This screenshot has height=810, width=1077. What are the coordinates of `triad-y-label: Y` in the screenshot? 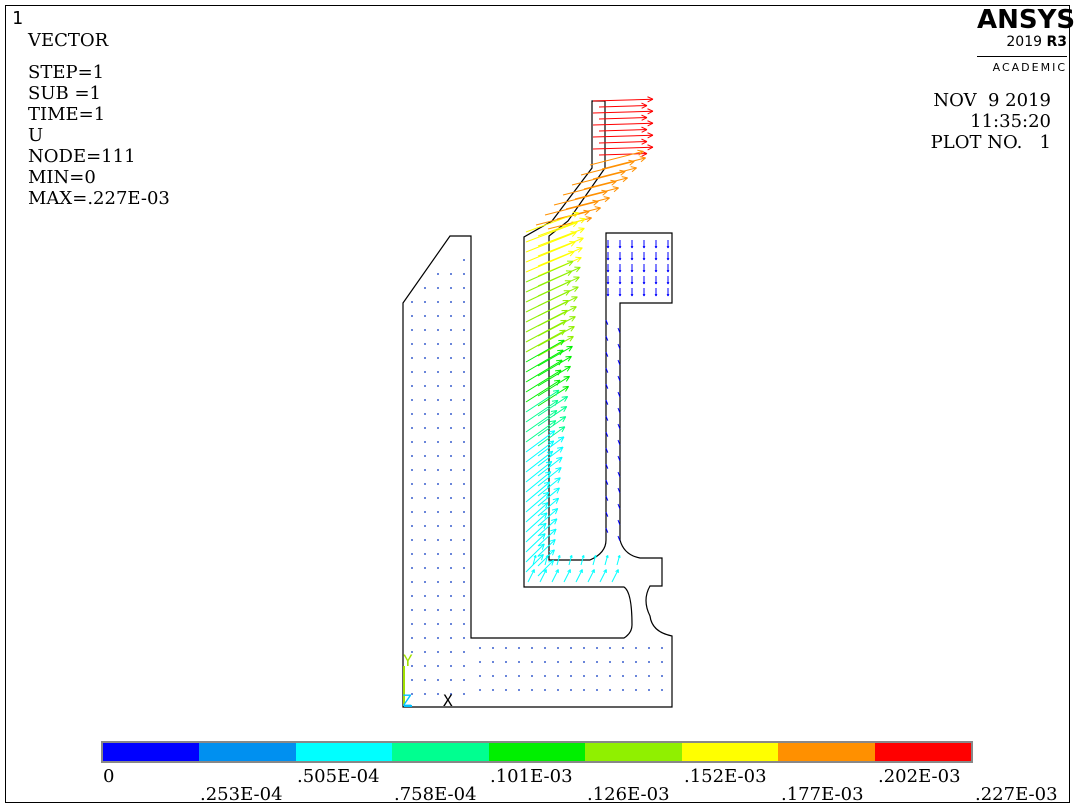 It's located at (408, 660).